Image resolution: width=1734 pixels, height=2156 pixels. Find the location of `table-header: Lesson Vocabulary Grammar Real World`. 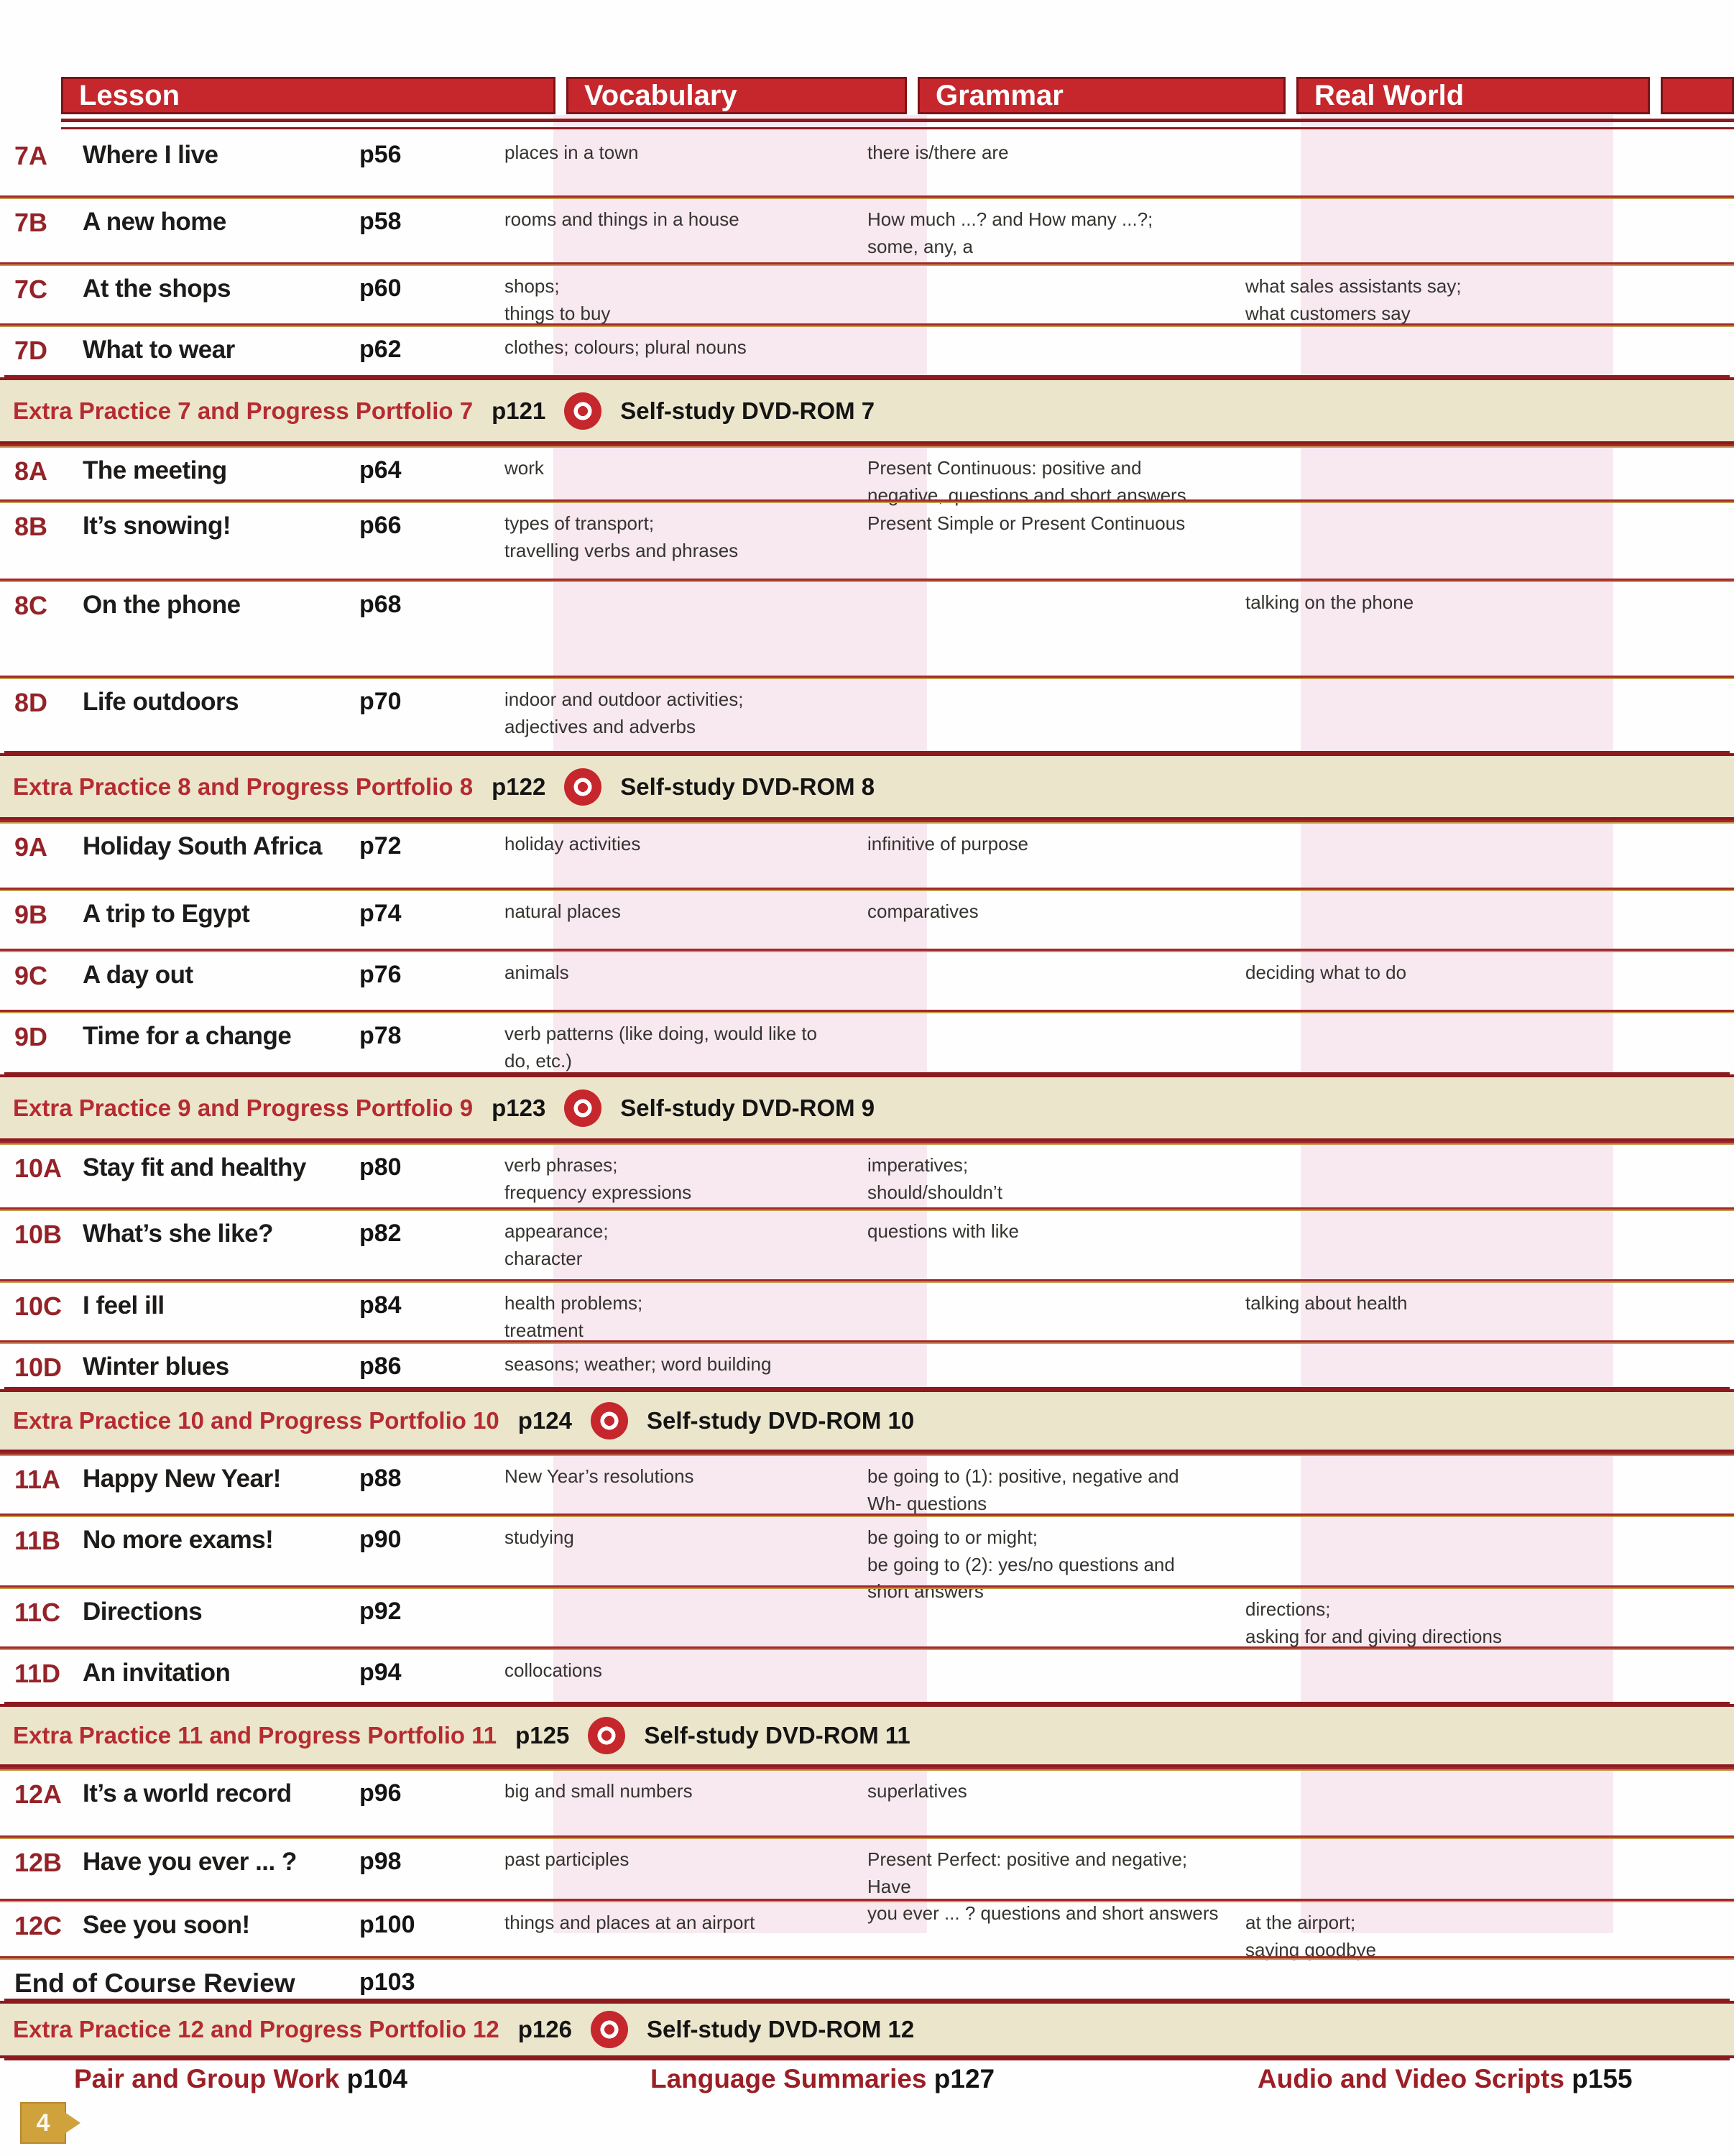

table-header: Lesson Vocabulary Grammar Real World is located at coordinates (897, 96).